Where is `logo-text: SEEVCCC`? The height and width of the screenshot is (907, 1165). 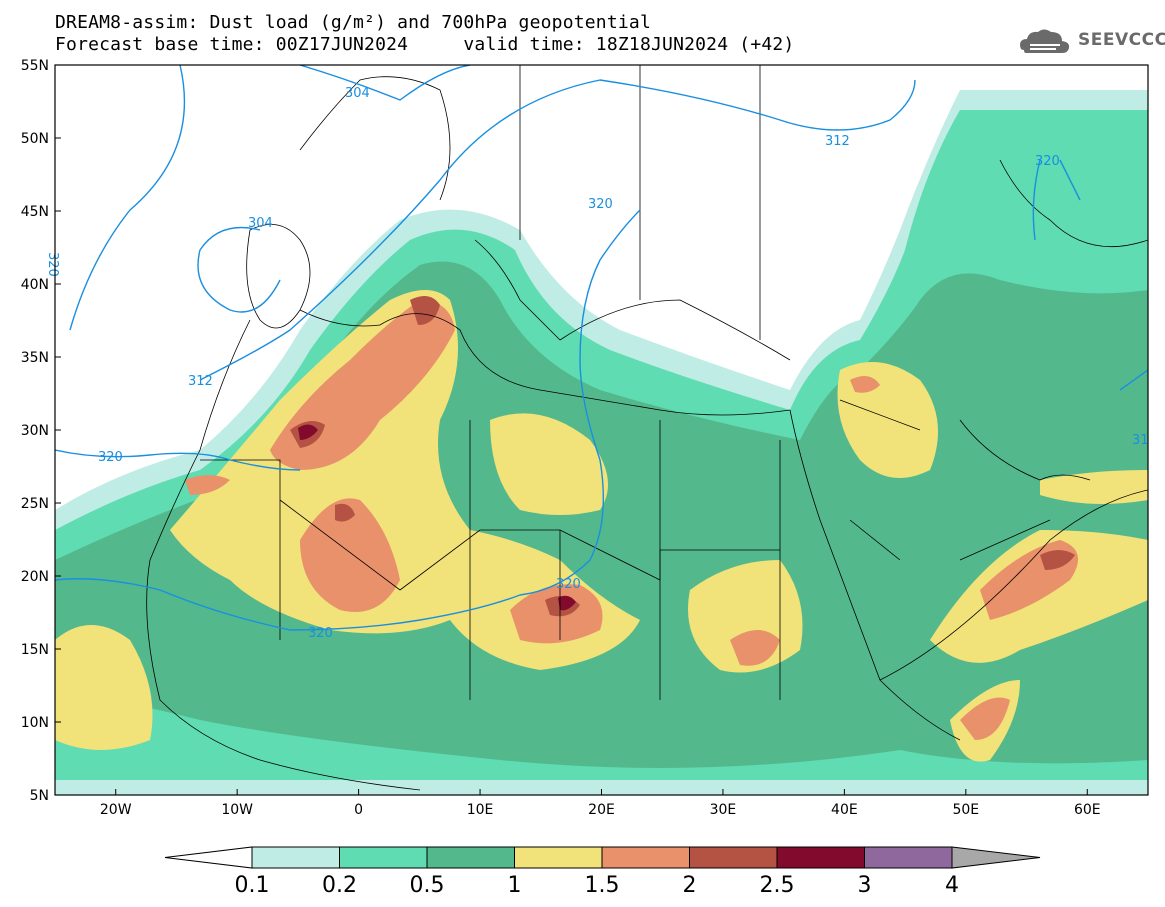
logo-text: SEEVCCC is located at coordinates (1121, 40).